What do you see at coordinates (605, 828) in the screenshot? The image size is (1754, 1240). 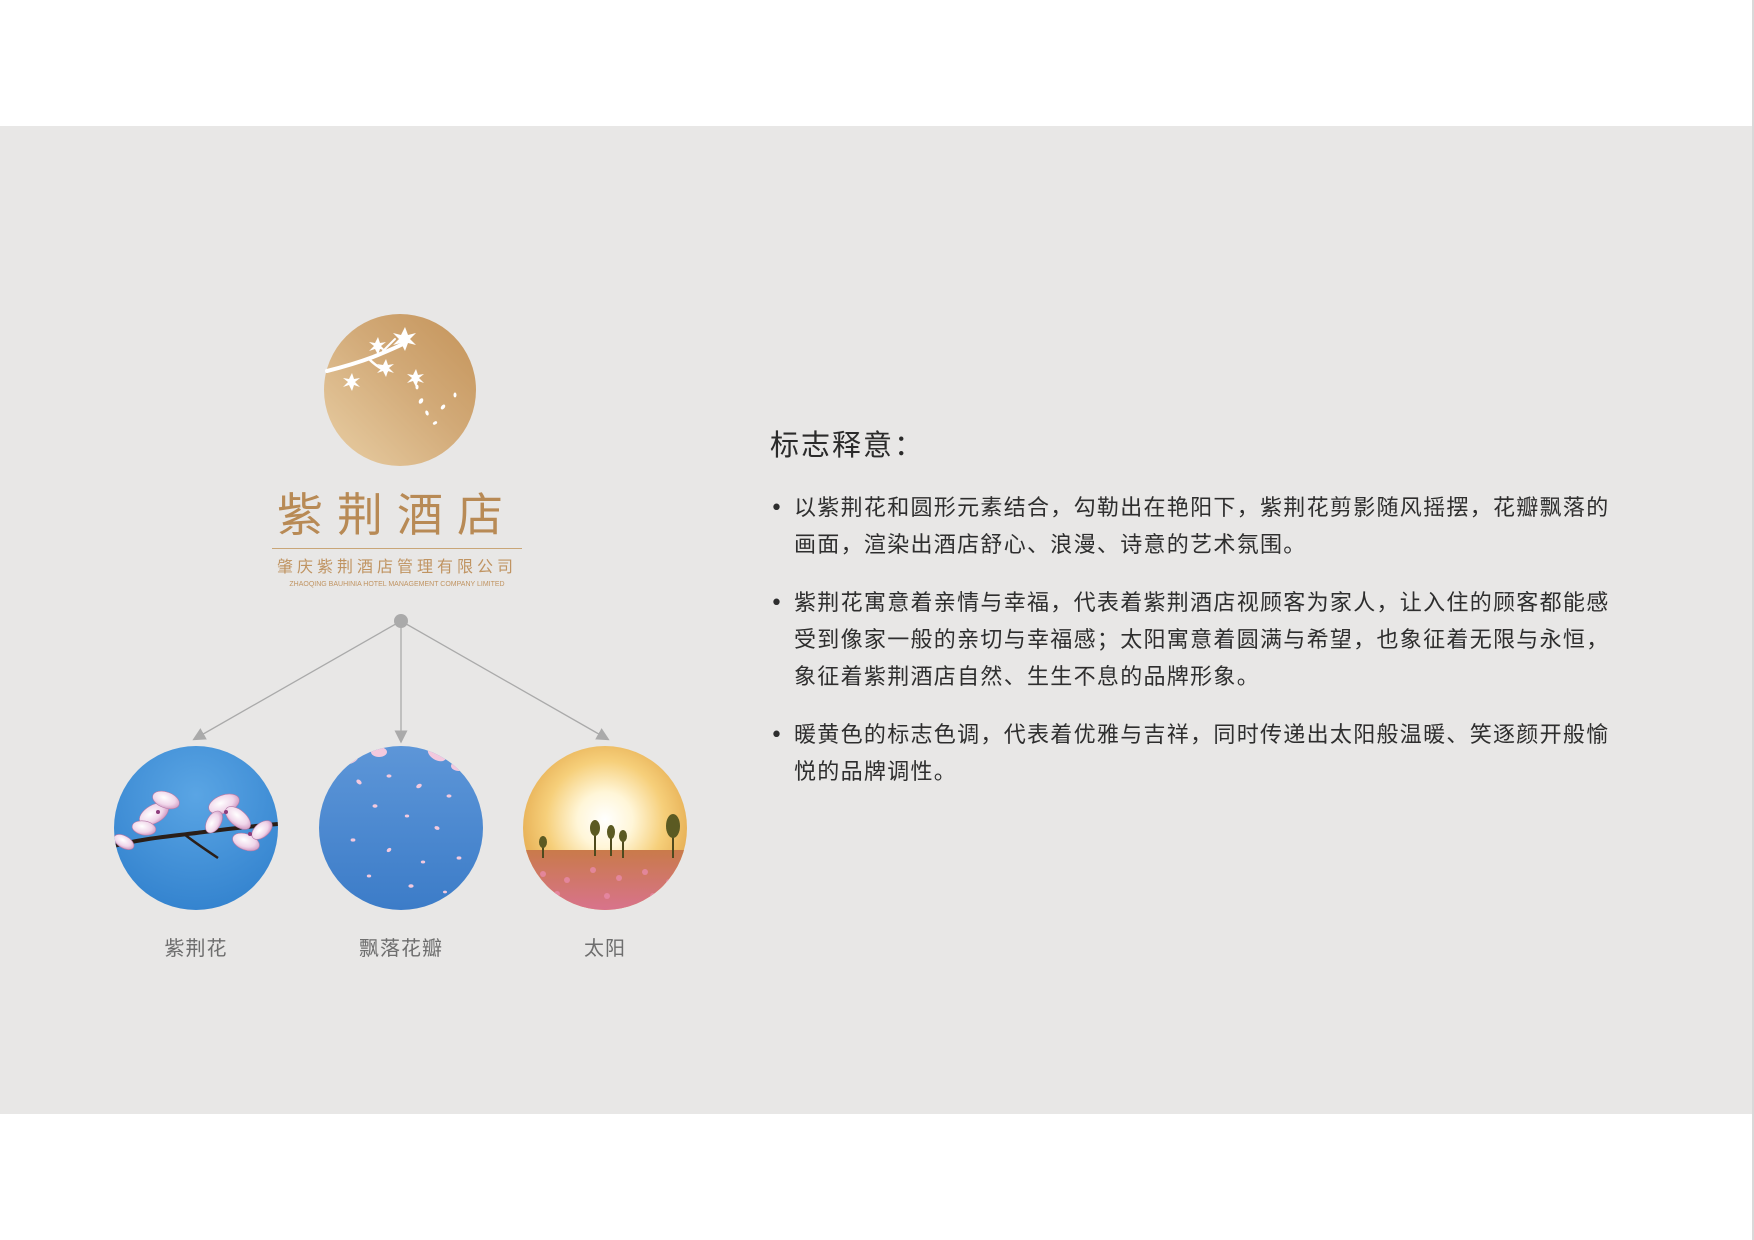 I see `sun-photo-icon` at bounding box center [605, 828].